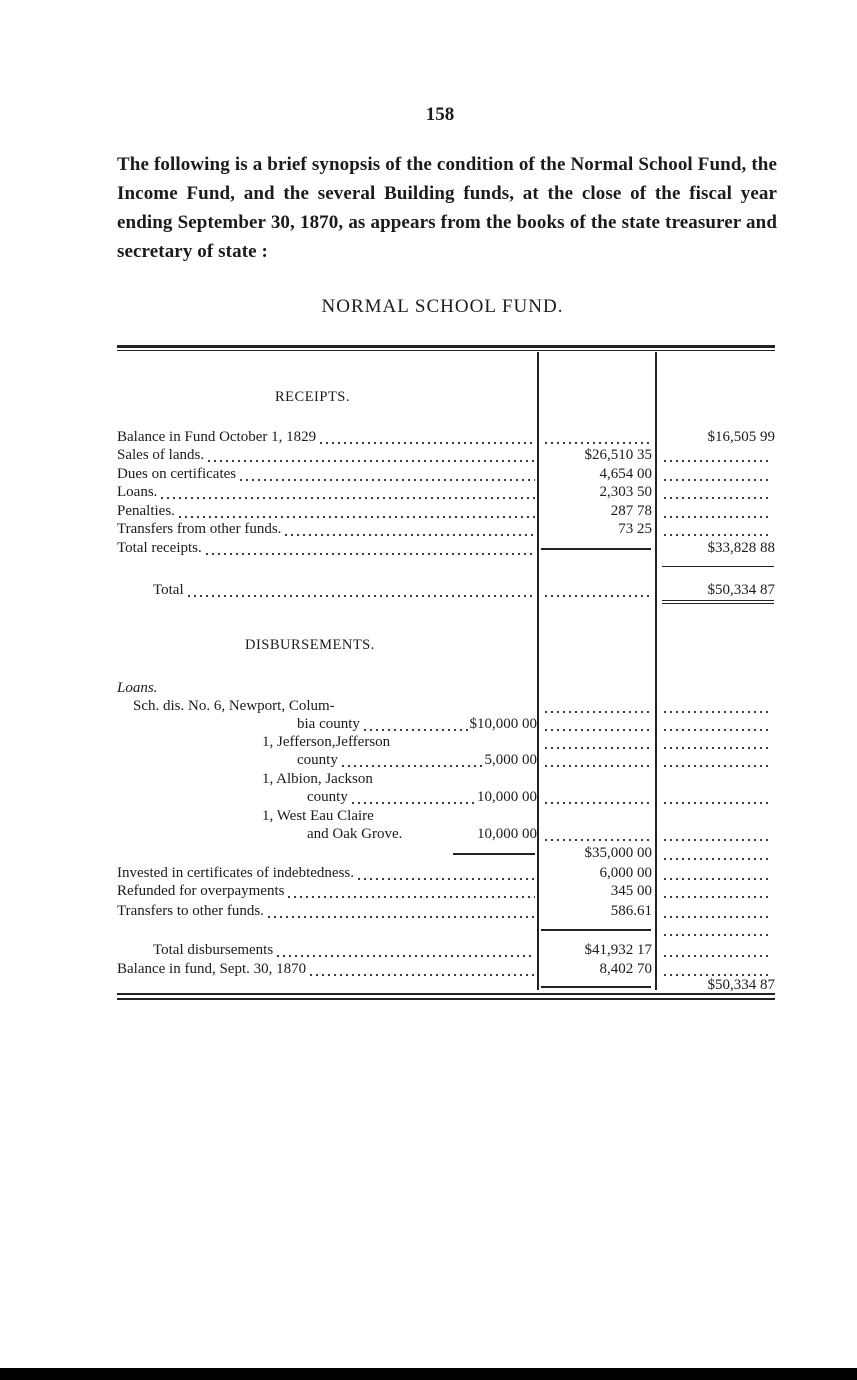  Describe the element at coordinates (618, 455) in the screenshot. I see `amount-column-1: $26,510 35` at that location.